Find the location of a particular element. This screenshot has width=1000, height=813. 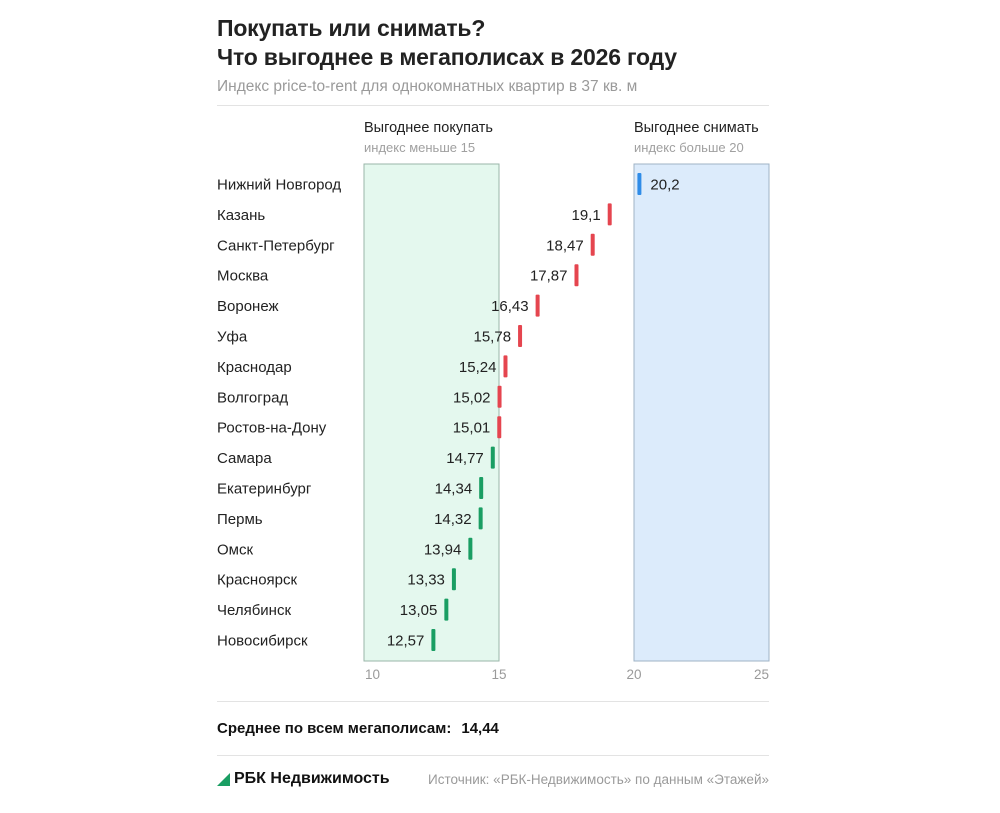

buy-zone-subtitle: индекс меньше 15 is located at coordinates (420, 147).